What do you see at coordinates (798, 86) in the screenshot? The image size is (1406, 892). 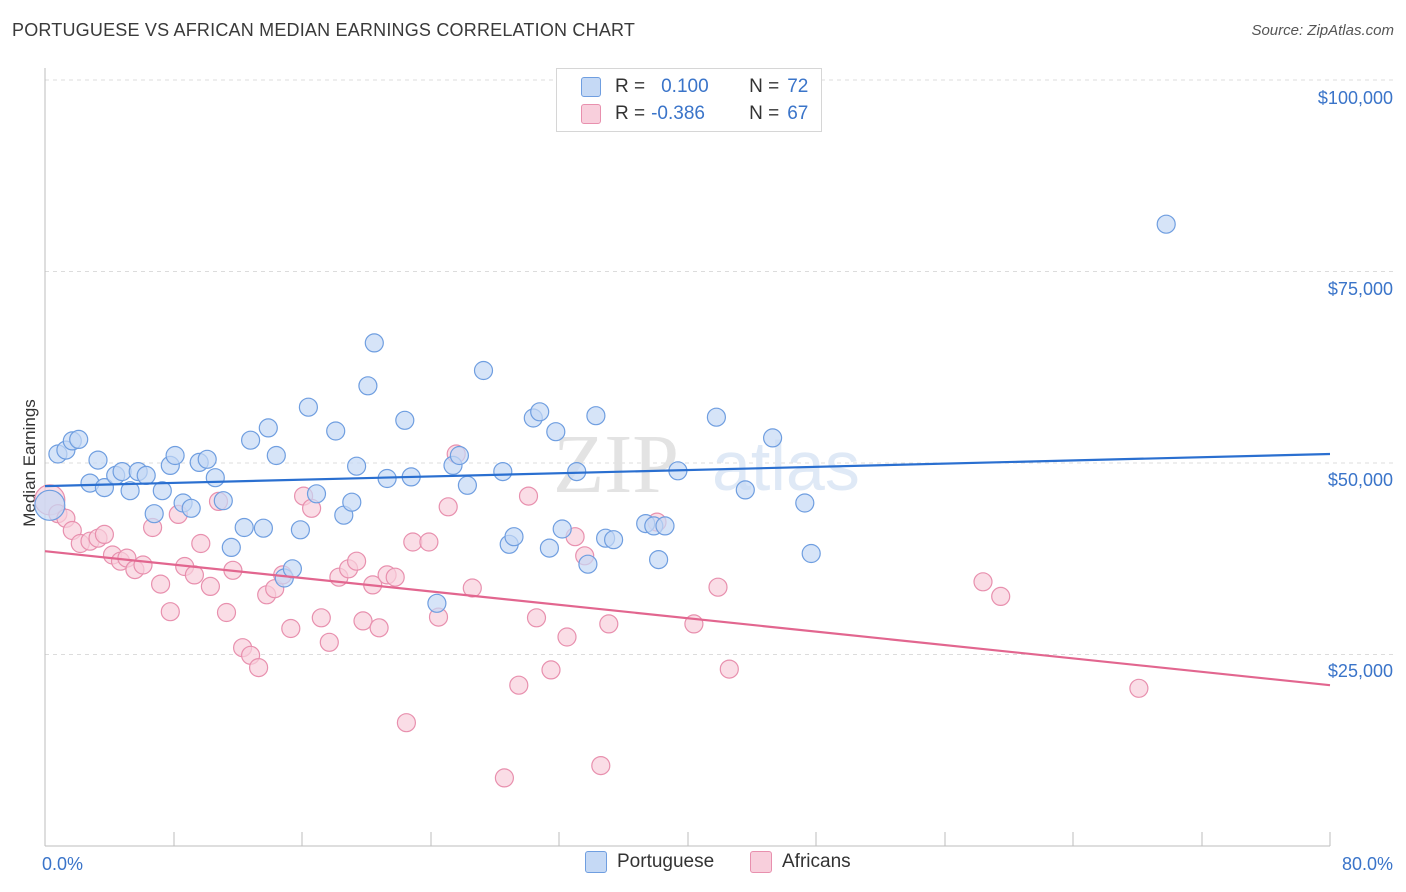 I see `n-value: 72` at bounding box center [798, 86].